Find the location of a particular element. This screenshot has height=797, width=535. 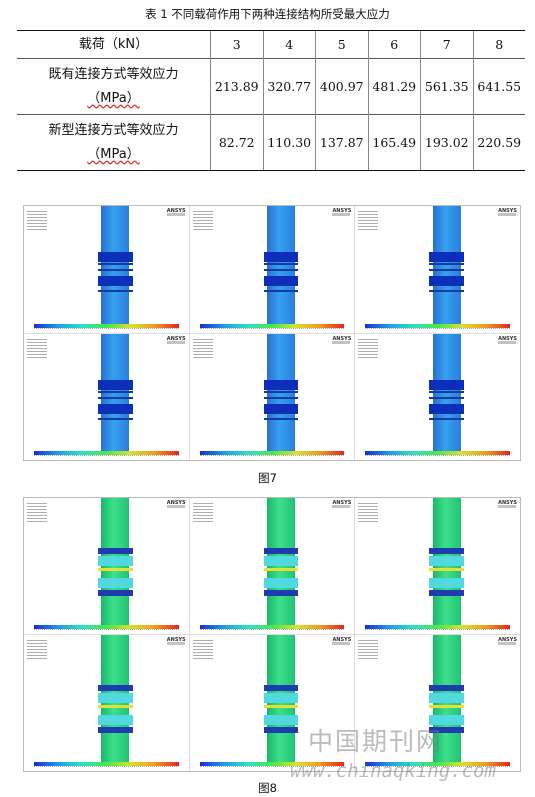

load-col-header: 6 is located at coordinates (394, 44).